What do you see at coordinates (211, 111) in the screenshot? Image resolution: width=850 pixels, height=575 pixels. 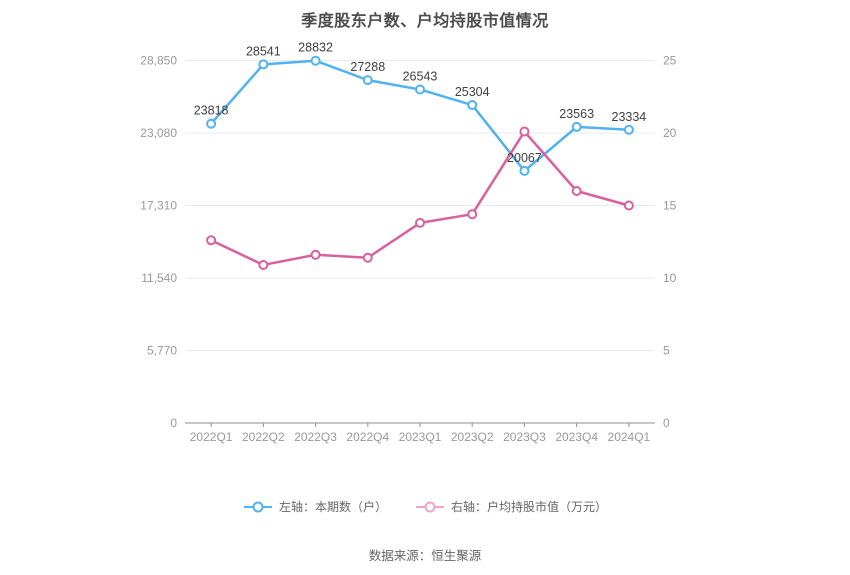 I see `data-label: 23818` at bounding box center [211, 111].